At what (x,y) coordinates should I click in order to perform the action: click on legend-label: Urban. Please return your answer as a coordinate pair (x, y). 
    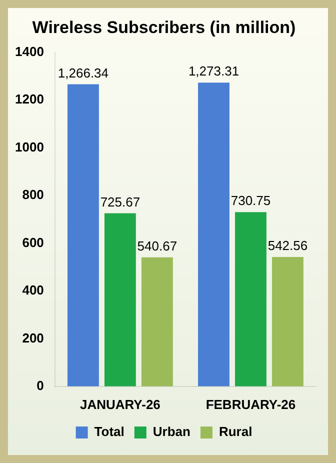
    Looking at the image, I should click on (171, 432).